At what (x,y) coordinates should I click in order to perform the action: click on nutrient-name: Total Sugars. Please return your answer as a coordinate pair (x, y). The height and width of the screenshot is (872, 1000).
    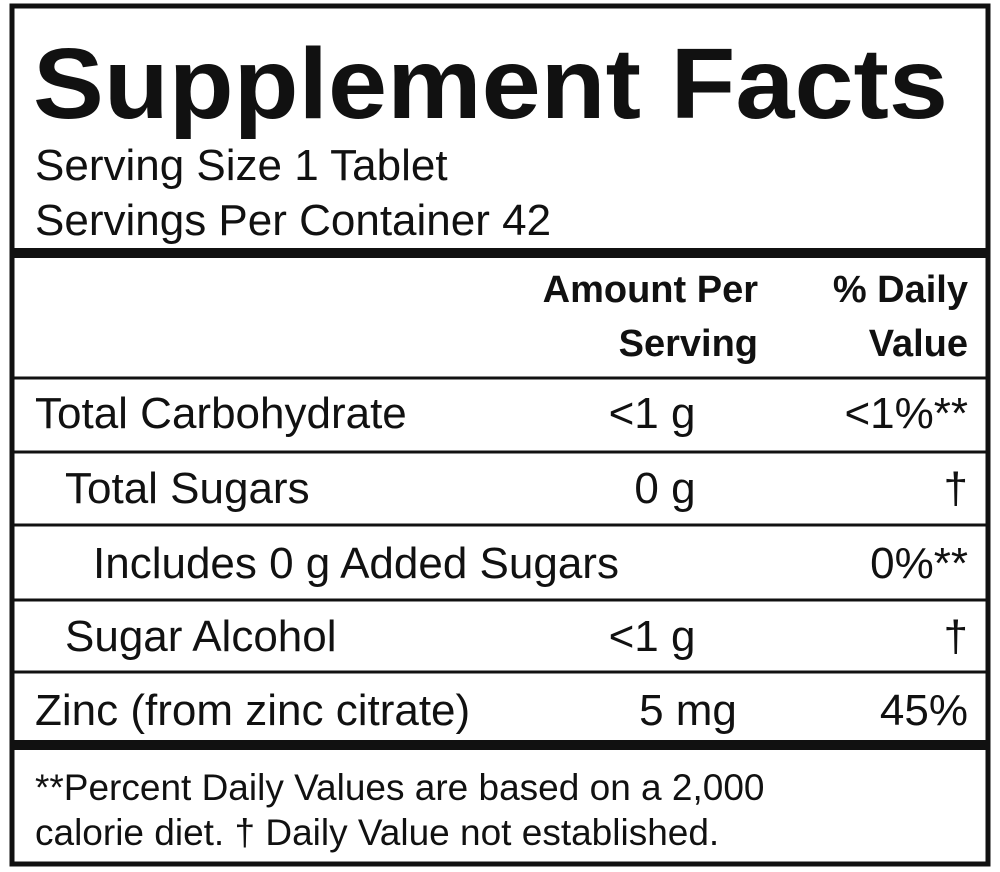
    Looking at the image, I should click on (187, 488).